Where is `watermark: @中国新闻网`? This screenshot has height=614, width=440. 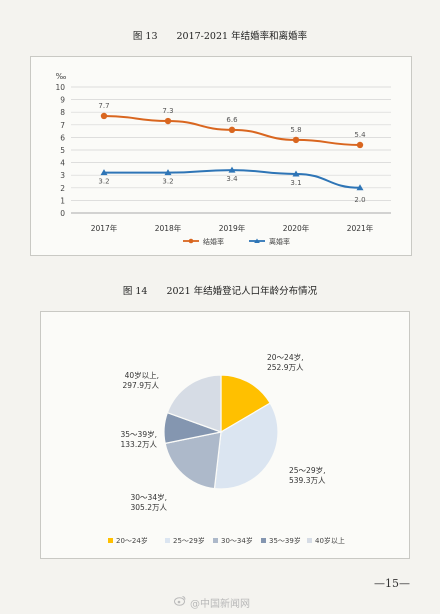 watermark: @中国新闻网 is located at coordinates (220, 604).